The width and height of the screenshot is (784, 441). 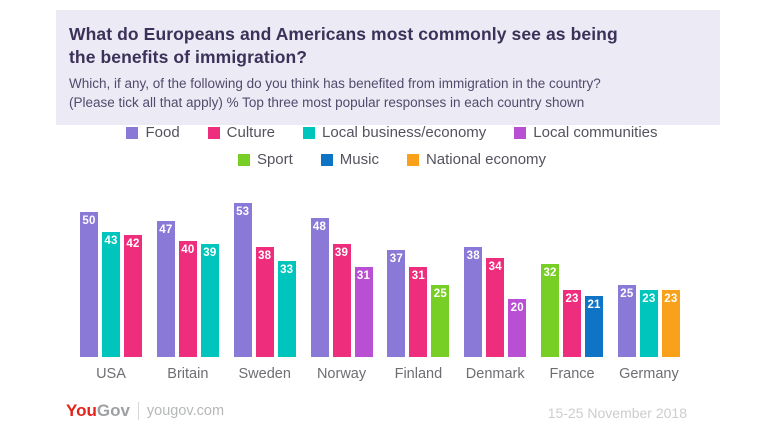 What do you see at coordinates (495, 374) in the screenshot?
I see `country-label: Denmark` at bounding box center [495, 374].